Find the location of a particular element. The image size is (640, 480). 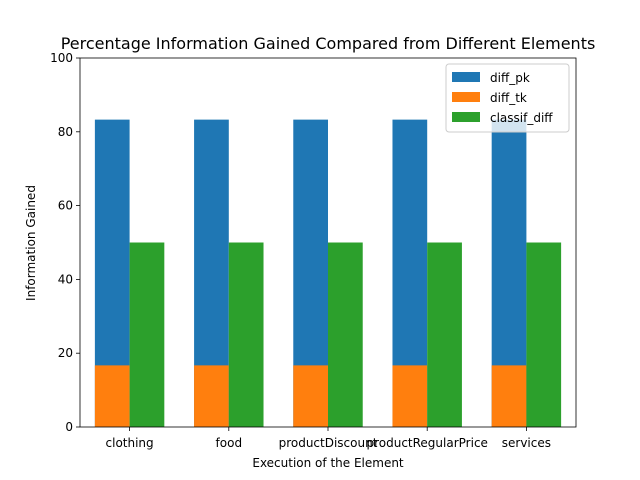

x-tick-label: productDiscount is located at coordinates (328, 443).